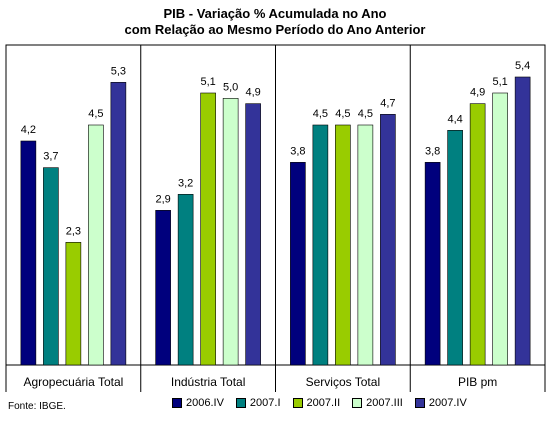 The width and height of the screenshot is (550, 424). I want to click on data-label: 5,3, so click(118, 71).